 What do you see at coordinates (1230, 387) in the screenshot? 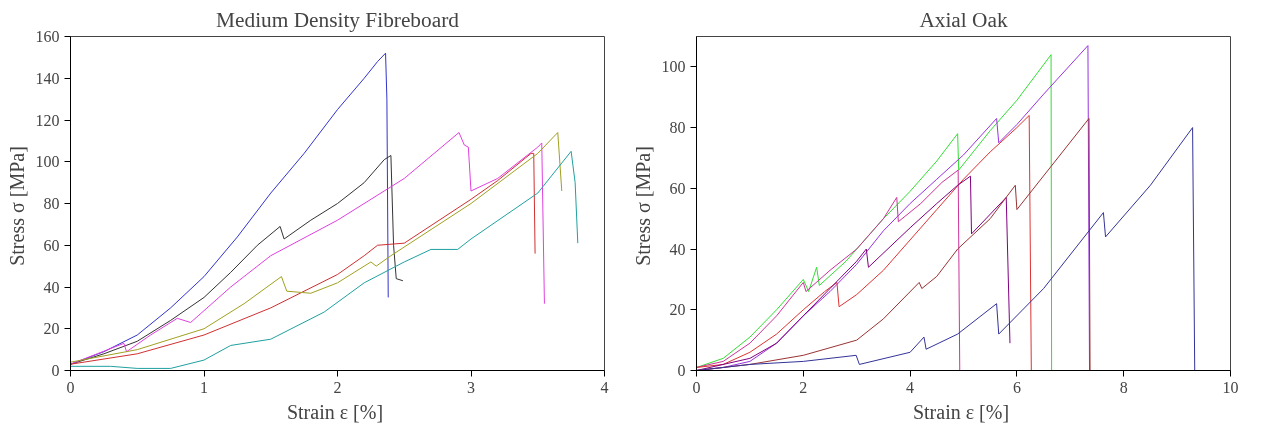
I see `x-tick-label: 10` at bounding box center [1230, 387].